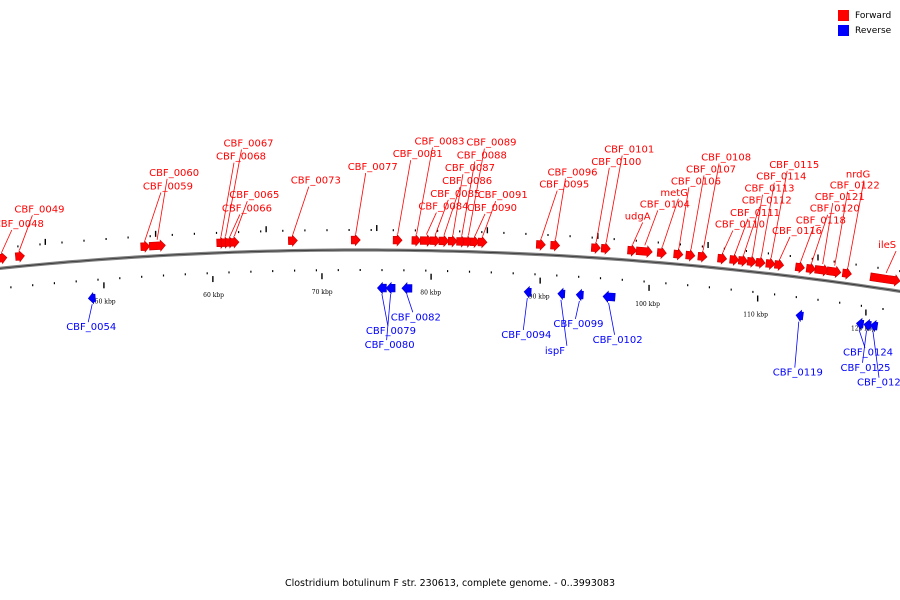  I want to click on forward-gene-label: udgA, so click(638, 216).